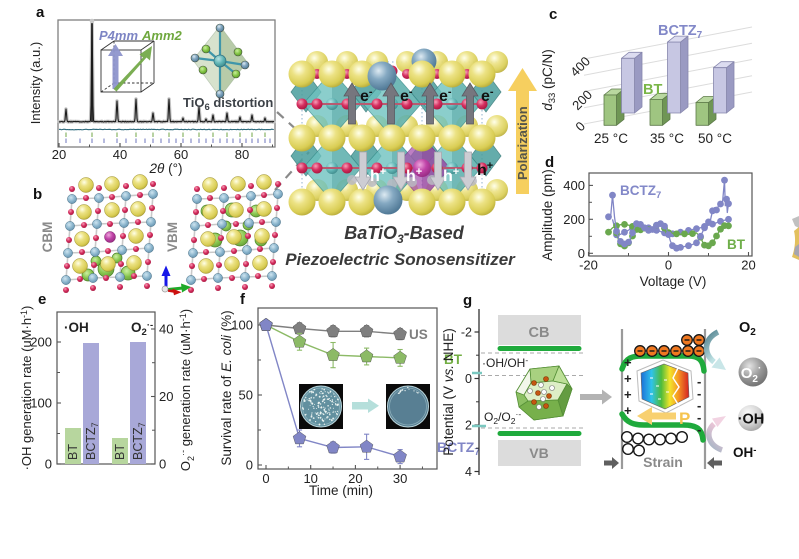 This screenshot has height=559, width=799. Describe the element at coordinates (47, 237) in the screenshot. I see `svg-text: CBM` at that location.